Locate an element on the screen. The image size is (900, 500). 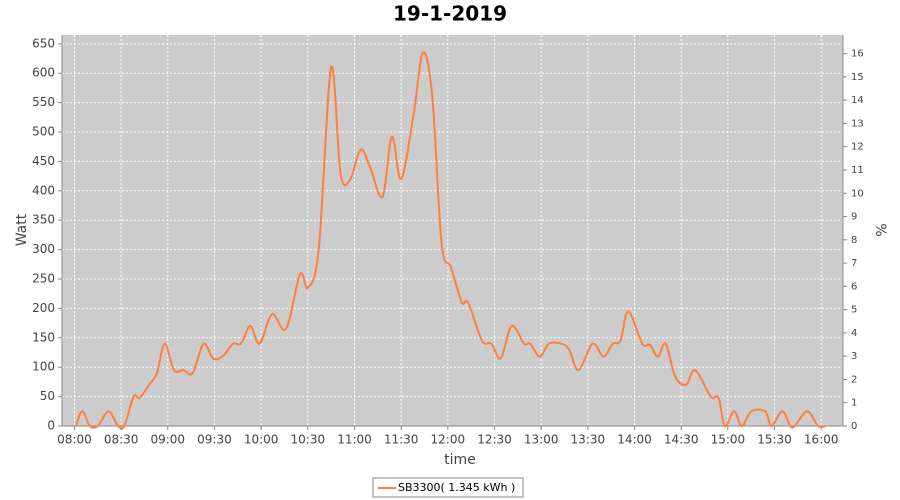
y2-tick-label: 16 is located at coordinates (857, 54).